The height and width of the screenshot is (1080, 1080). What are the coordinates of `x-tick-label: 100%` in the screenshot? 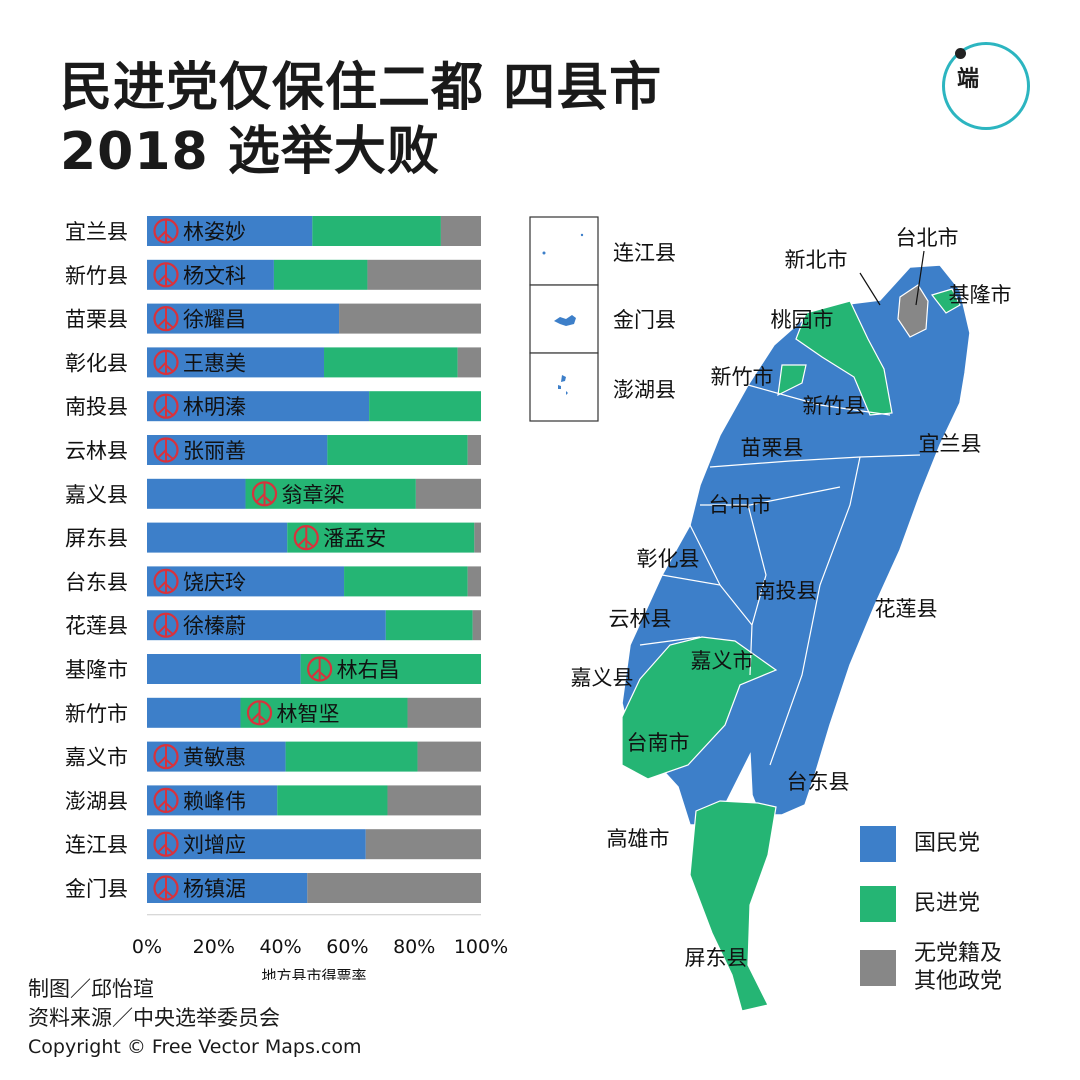 It's located at (481, 947).